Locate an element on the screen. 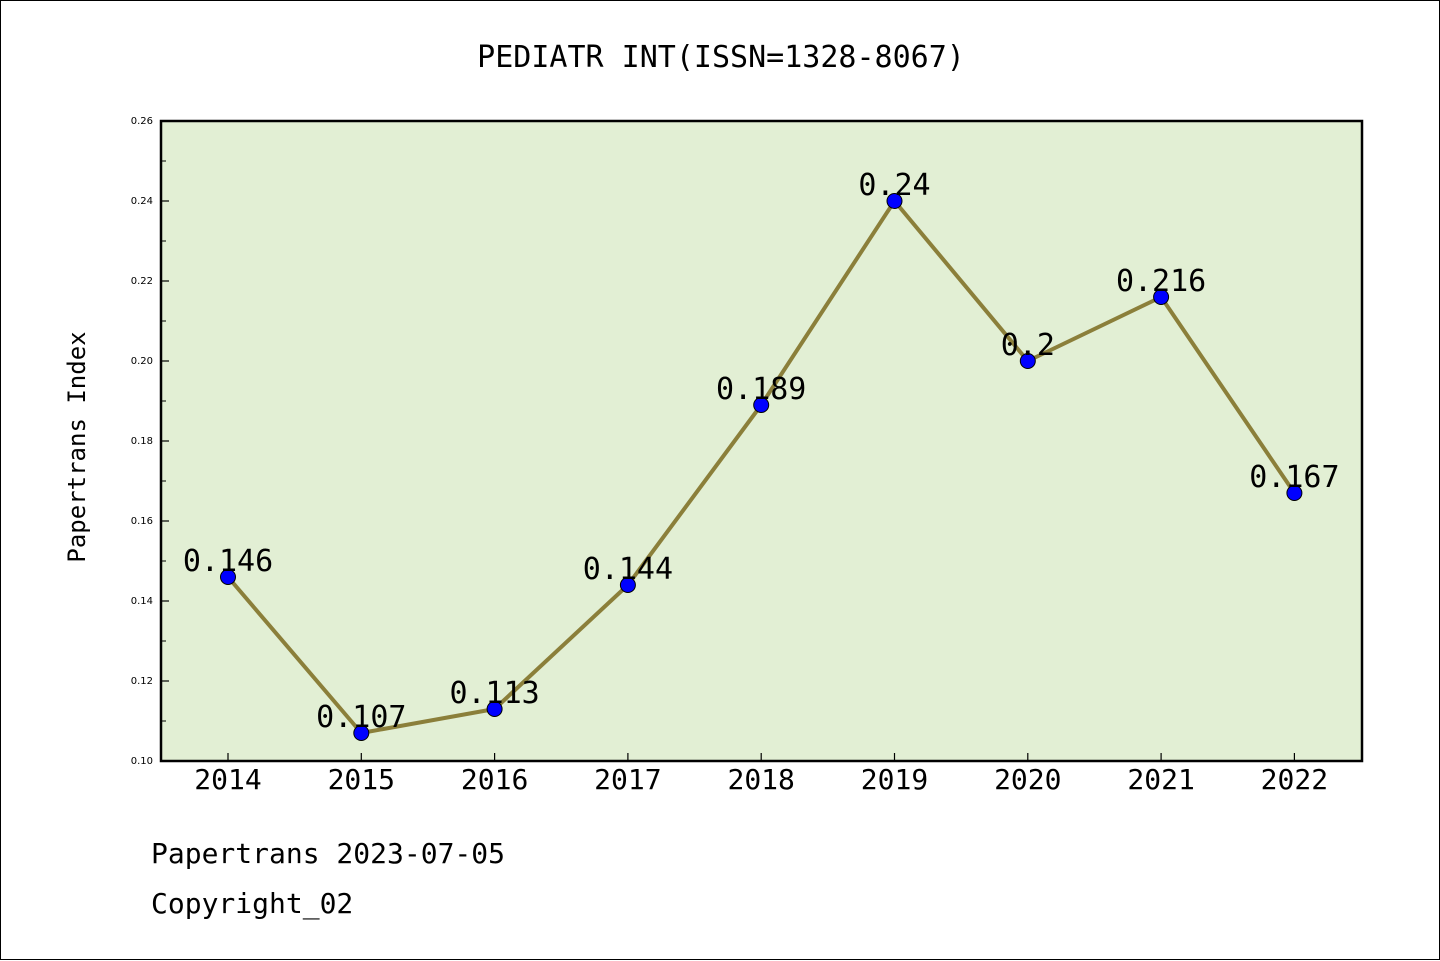 Image resolution: width=1440 pixels, height=961 pixels. data-label: 0.216 is located at coordinates (1161, 281).